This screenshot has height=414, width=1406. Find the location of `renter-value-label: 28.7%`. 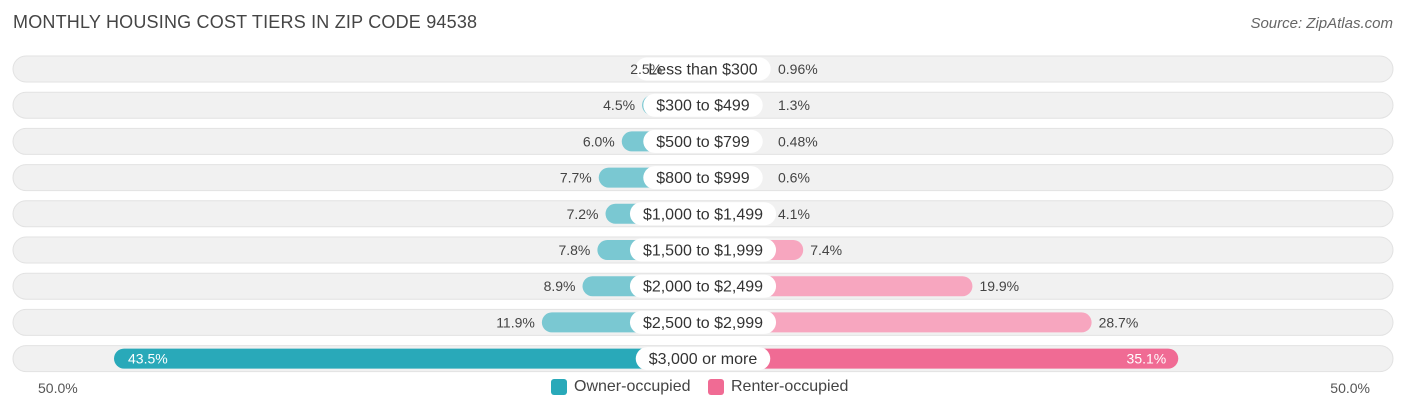

renter-value-label: 28.7% is located at coordinates (1119, 322).